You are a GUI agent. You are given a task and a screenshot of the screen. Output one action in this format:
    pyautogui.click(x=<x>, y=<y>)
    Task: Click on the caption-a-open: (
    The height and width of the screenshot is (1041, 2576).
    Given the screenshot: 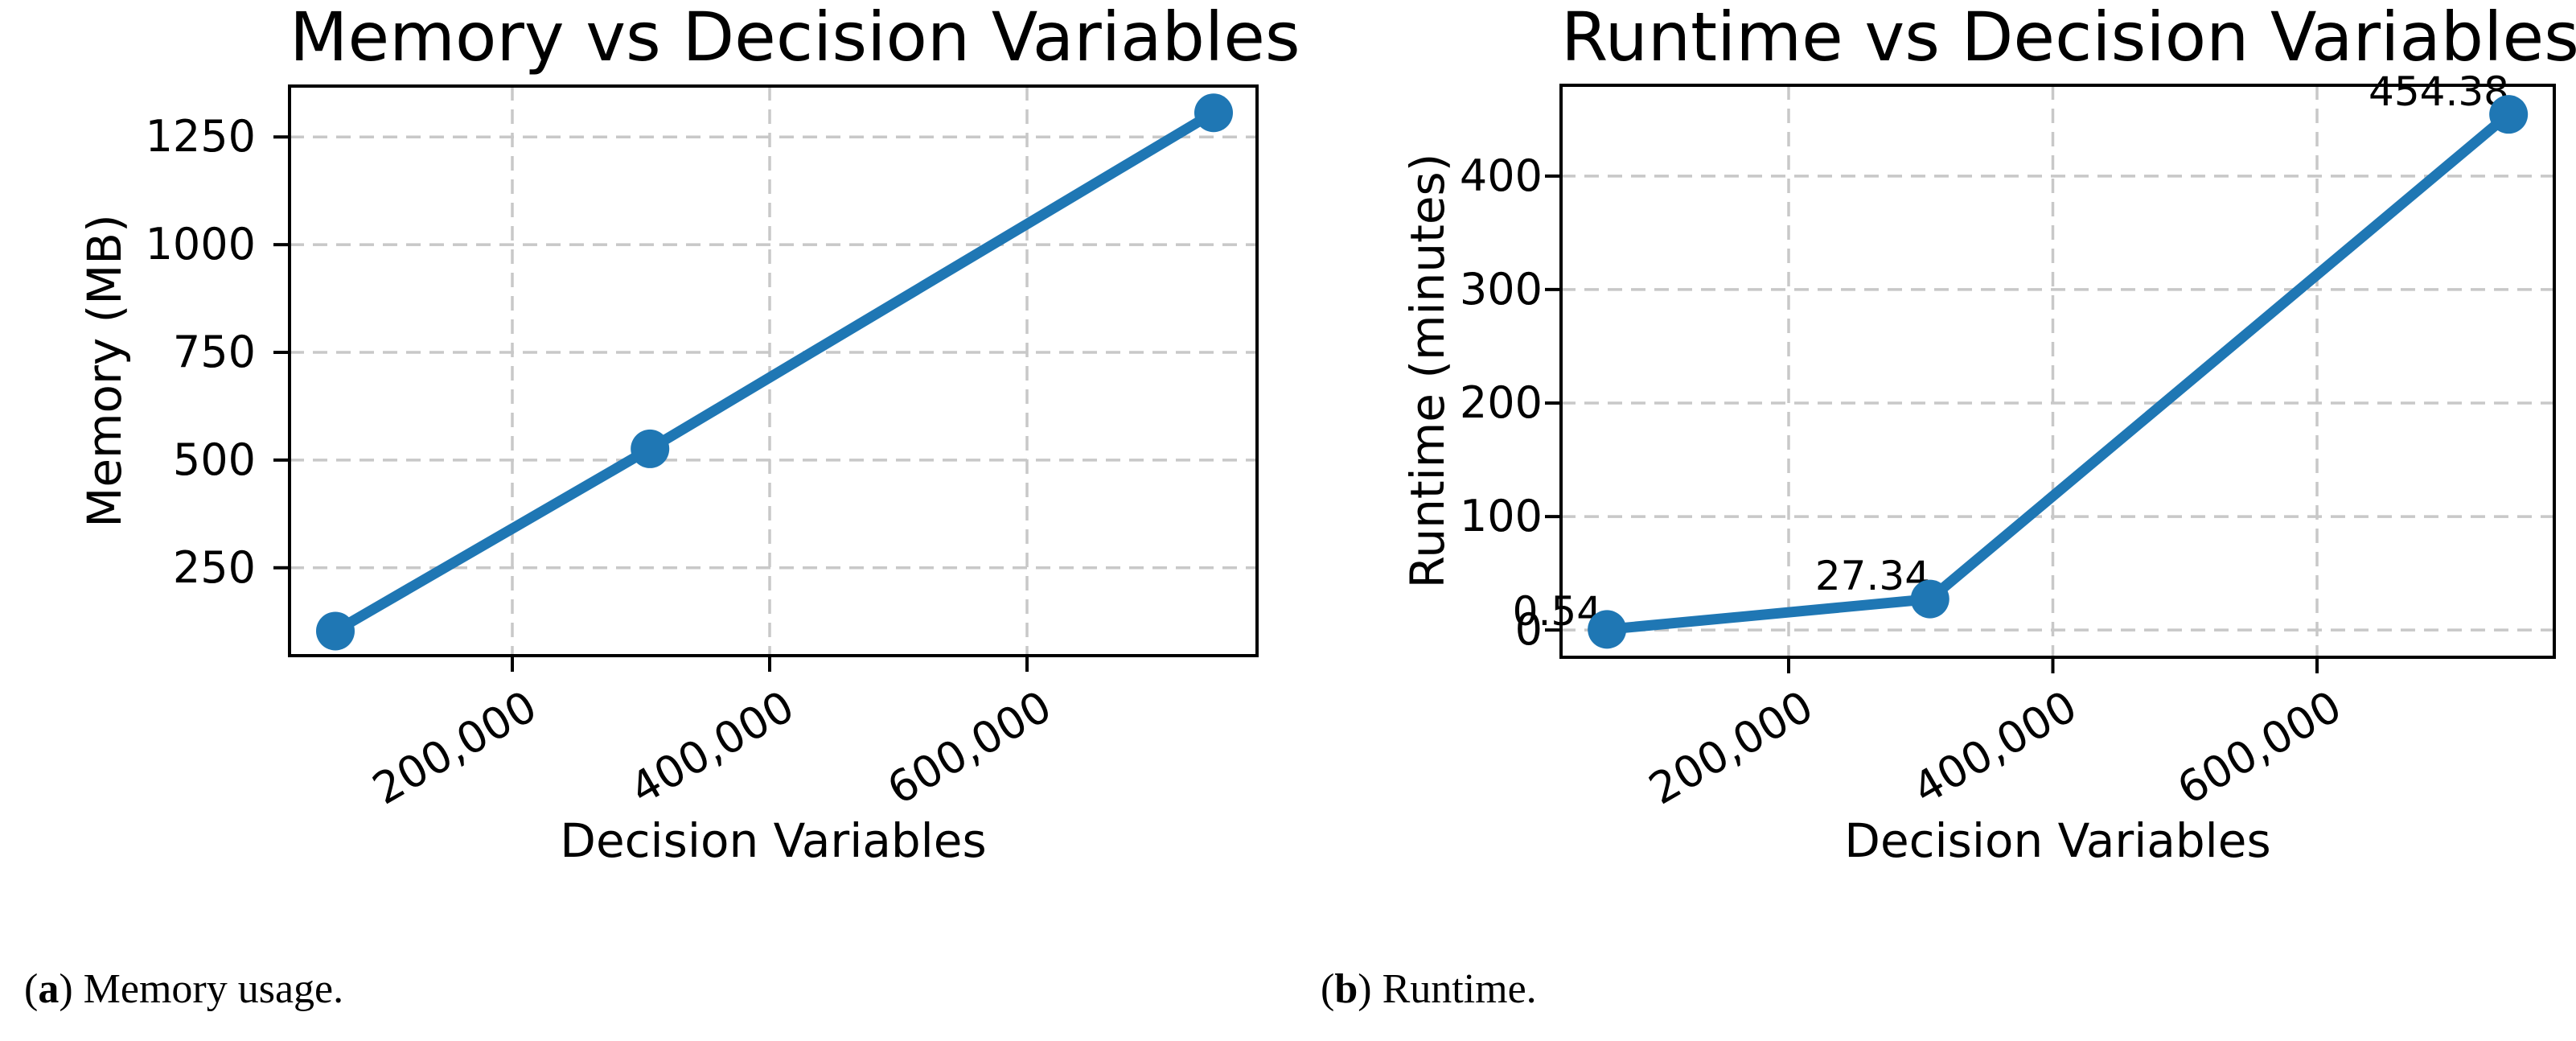 What is the action you would take?
    pyautogui.click(x=31, y=989)
    